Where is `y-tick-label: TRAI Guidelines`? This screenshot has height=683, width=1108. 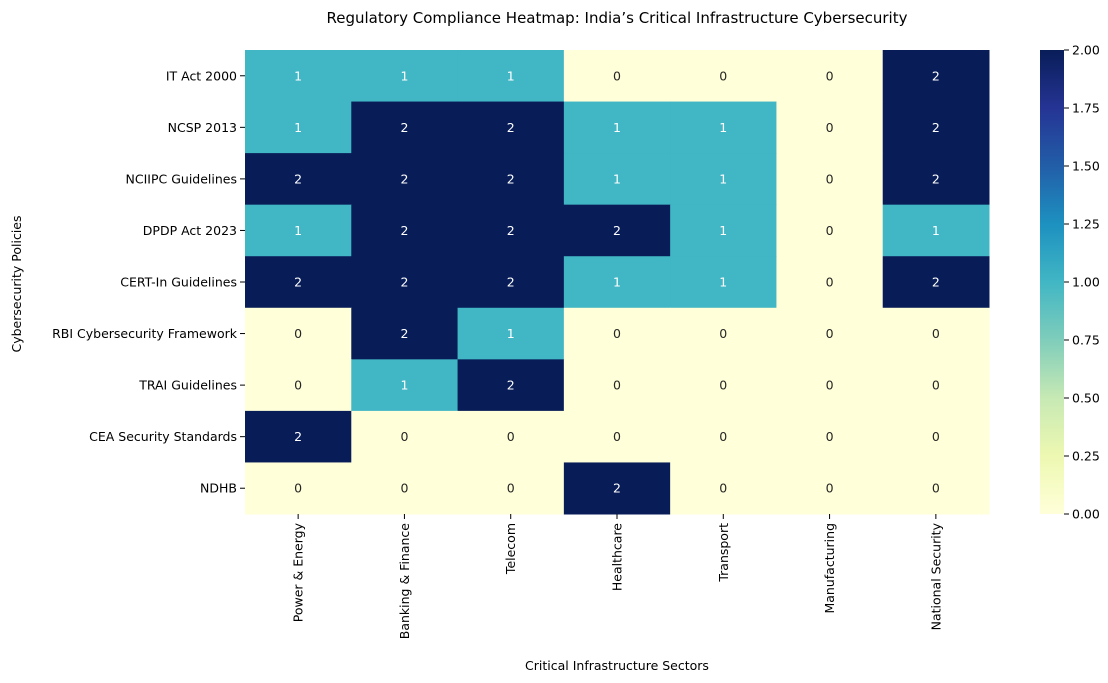 y-tick-label: TRAI Guidelines is located at coordinates (187, 385).